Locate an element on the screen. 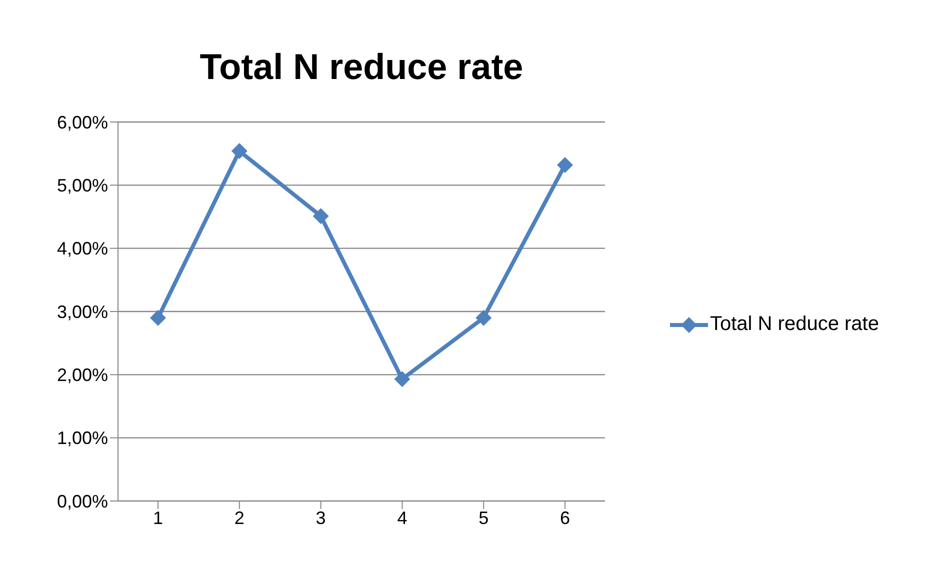 The width and height of the screenshot is (927, 563). y-tick-label: 5,00% is located at coordinates (82, 186).